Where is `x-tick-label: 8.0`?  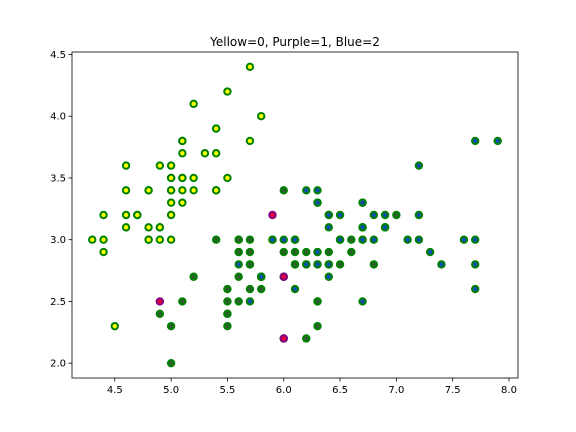
x-tick-label: 8.0 is located at coordinates (509, 390).